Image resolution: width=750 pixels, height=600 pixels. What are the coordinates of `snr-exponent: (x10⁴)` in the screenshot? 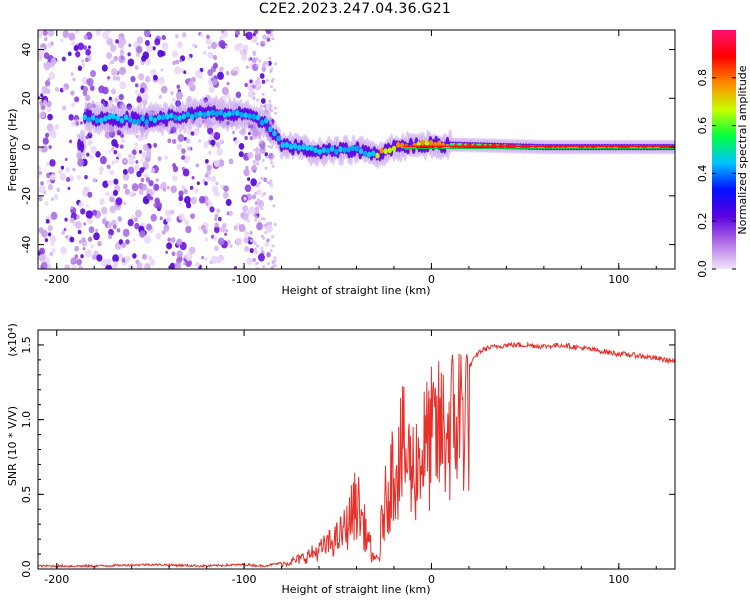 It's located at (12, 340).